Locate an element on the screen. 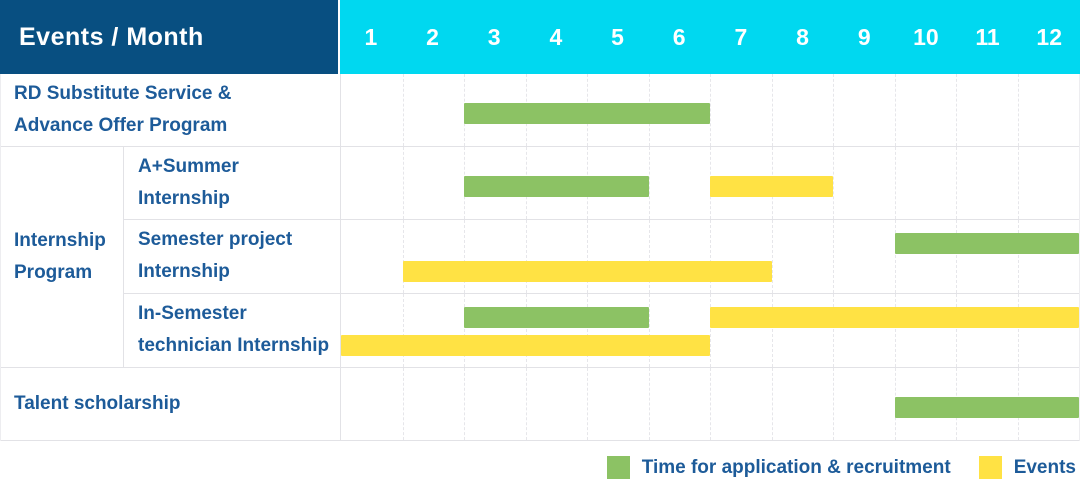 Image resolution: width=1080 pixels, height=495 pixels. group-label: Internship Program is located at coordinates (62, 257).